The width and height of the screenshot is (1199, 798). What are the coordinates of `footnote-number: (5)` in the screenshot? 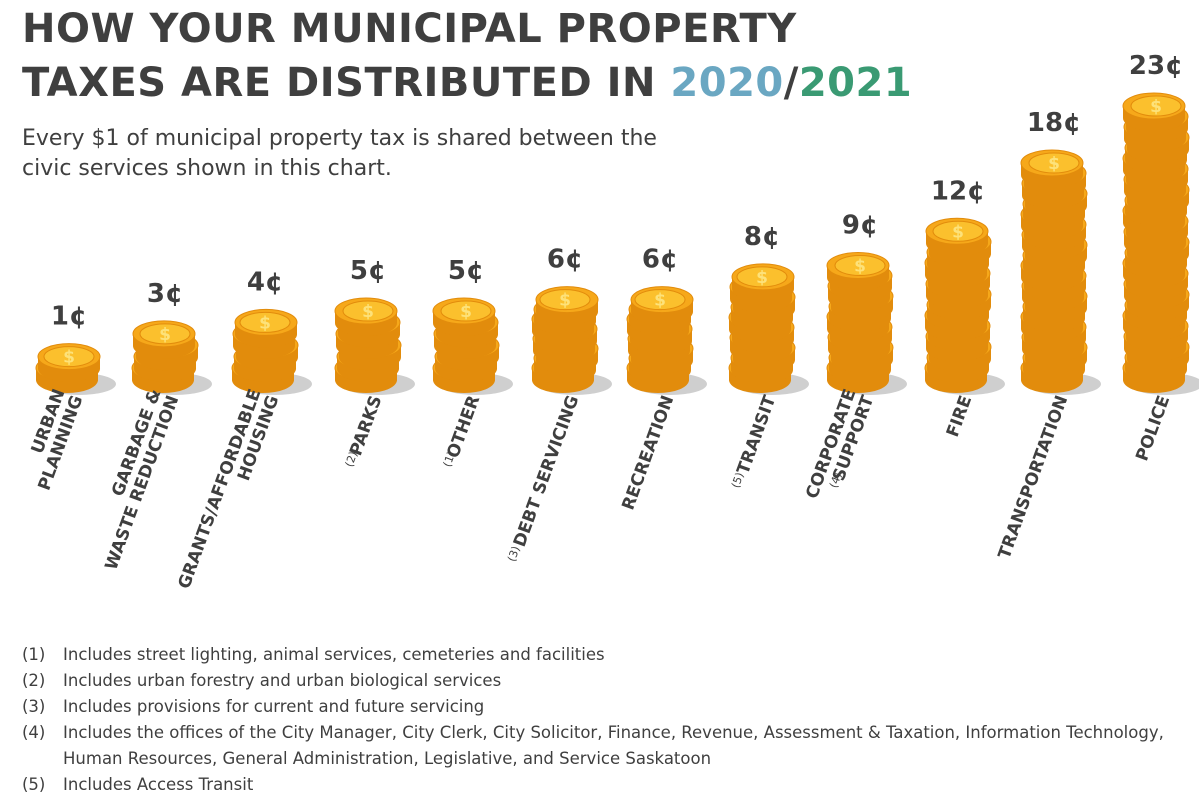 It's located at (34, 784).